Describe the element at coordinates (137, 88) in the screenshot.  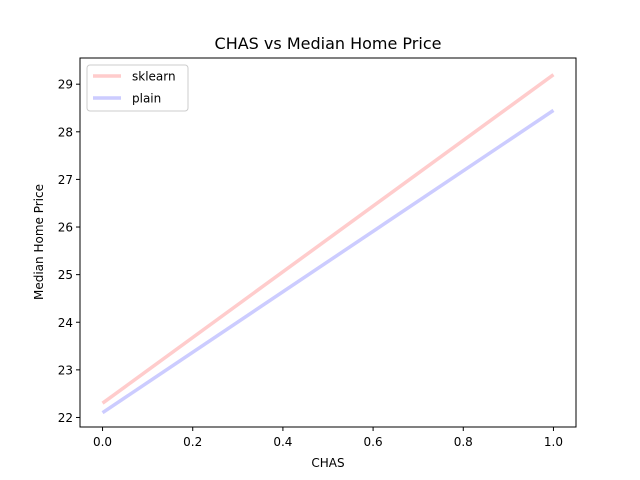
I see `legend: sklearn plain` at that location.